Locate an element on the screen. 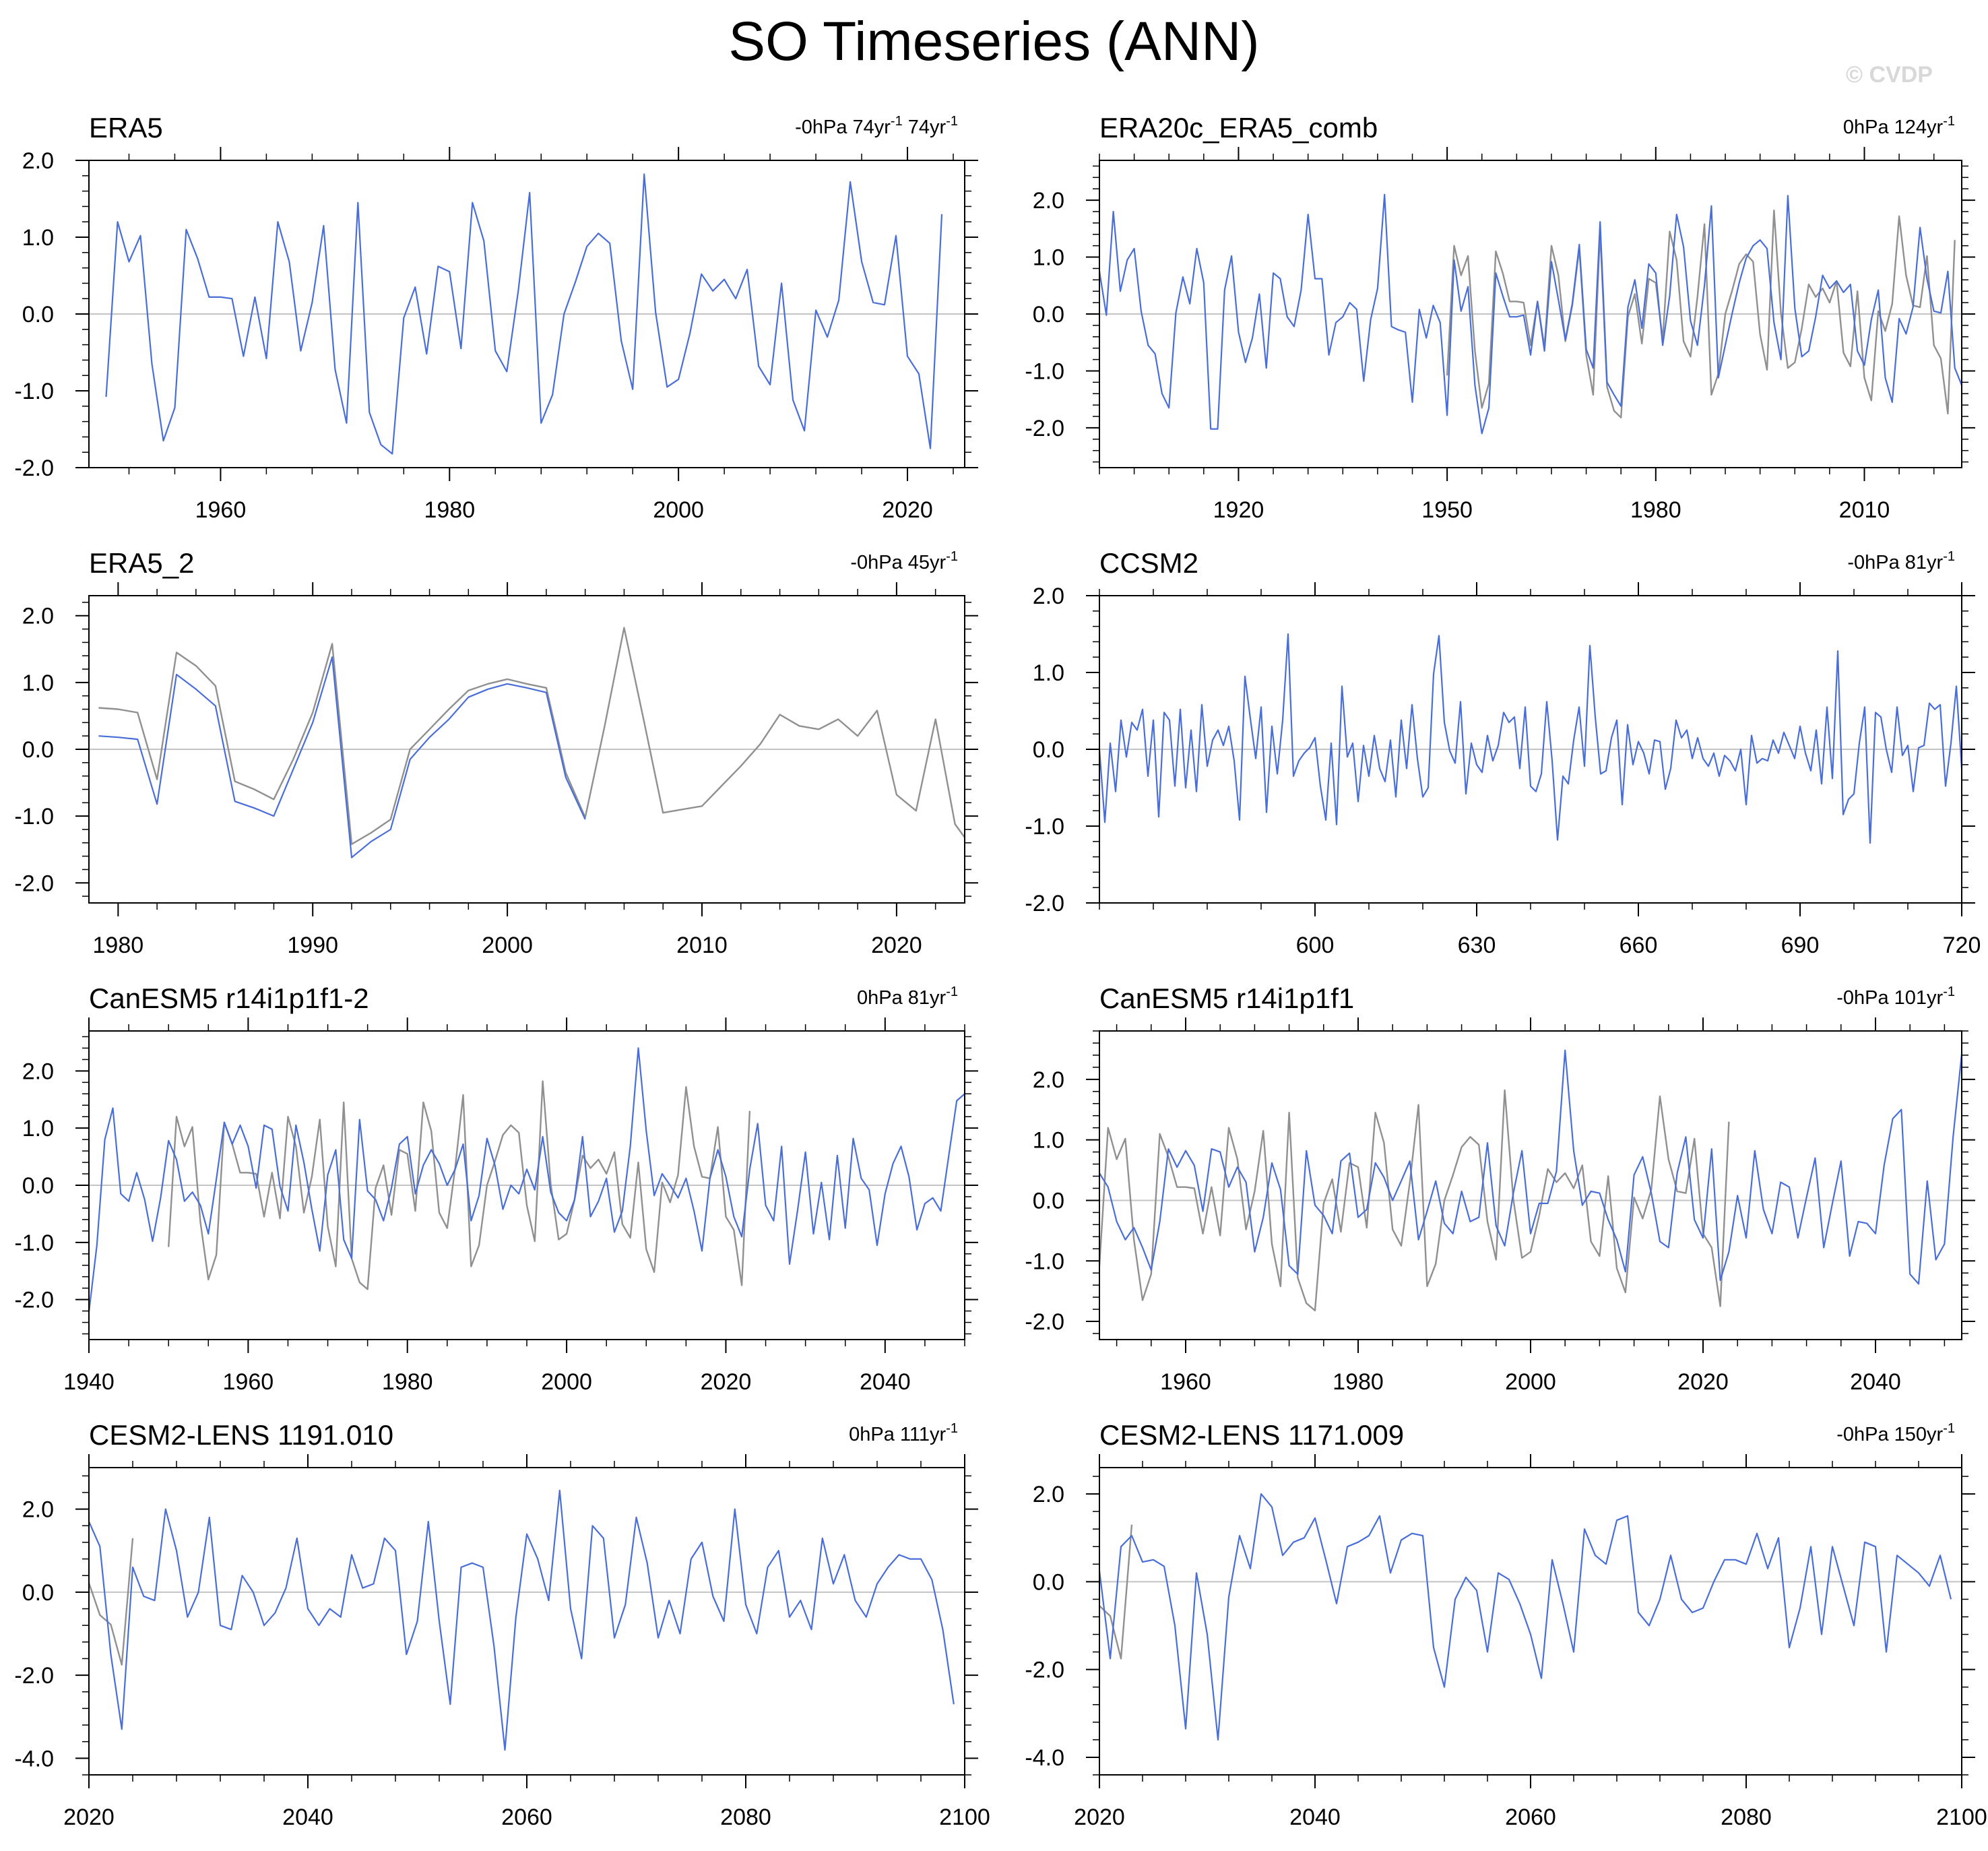  panel-title: CESM2-LENS 1171.009 is located at coordinates (1252, 1435).